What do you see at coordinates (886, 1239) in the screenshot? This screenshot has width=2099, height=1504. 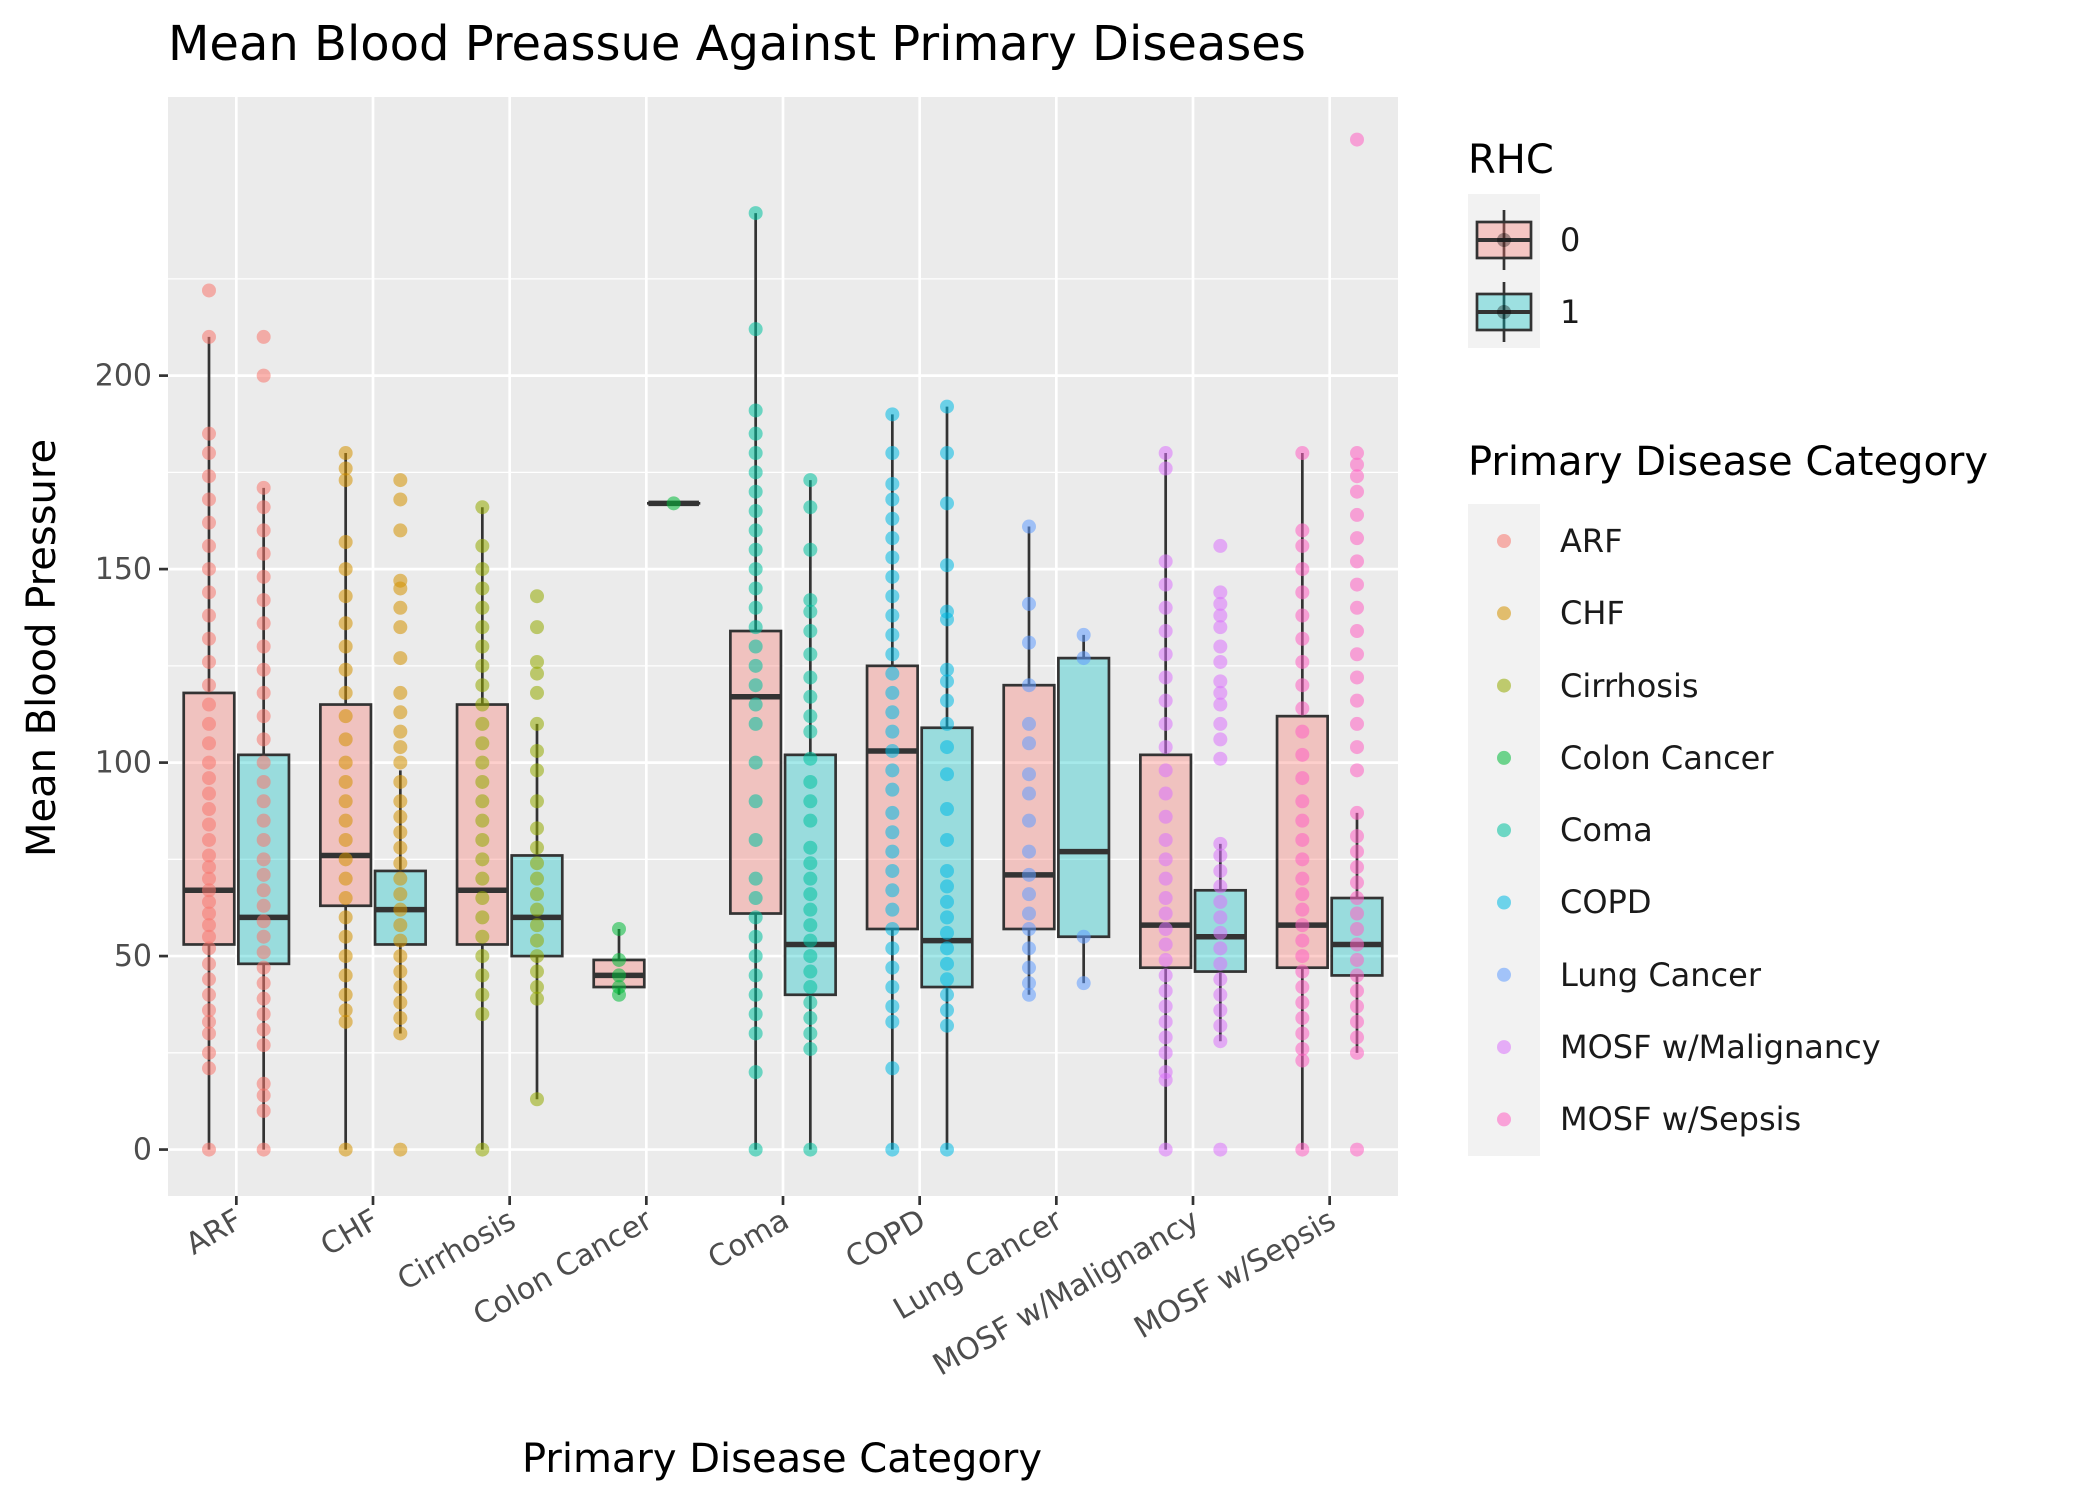 I see `x-tick-label-copd: COPD` at bounding box center [886, 1239].